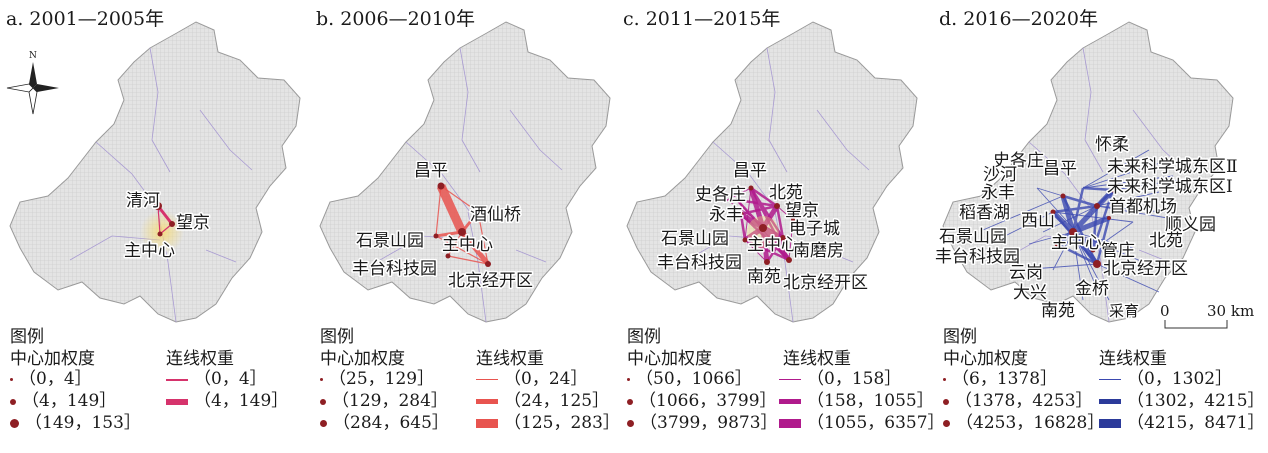  I want to click on panel-title: c. 2011—2015年, so click(702, 19).